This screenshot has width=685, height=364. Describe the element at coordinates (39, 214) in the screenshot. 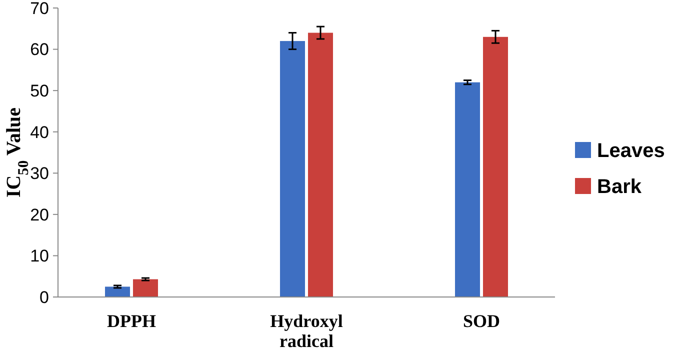

I see `y-tick-label: 20` at that location.